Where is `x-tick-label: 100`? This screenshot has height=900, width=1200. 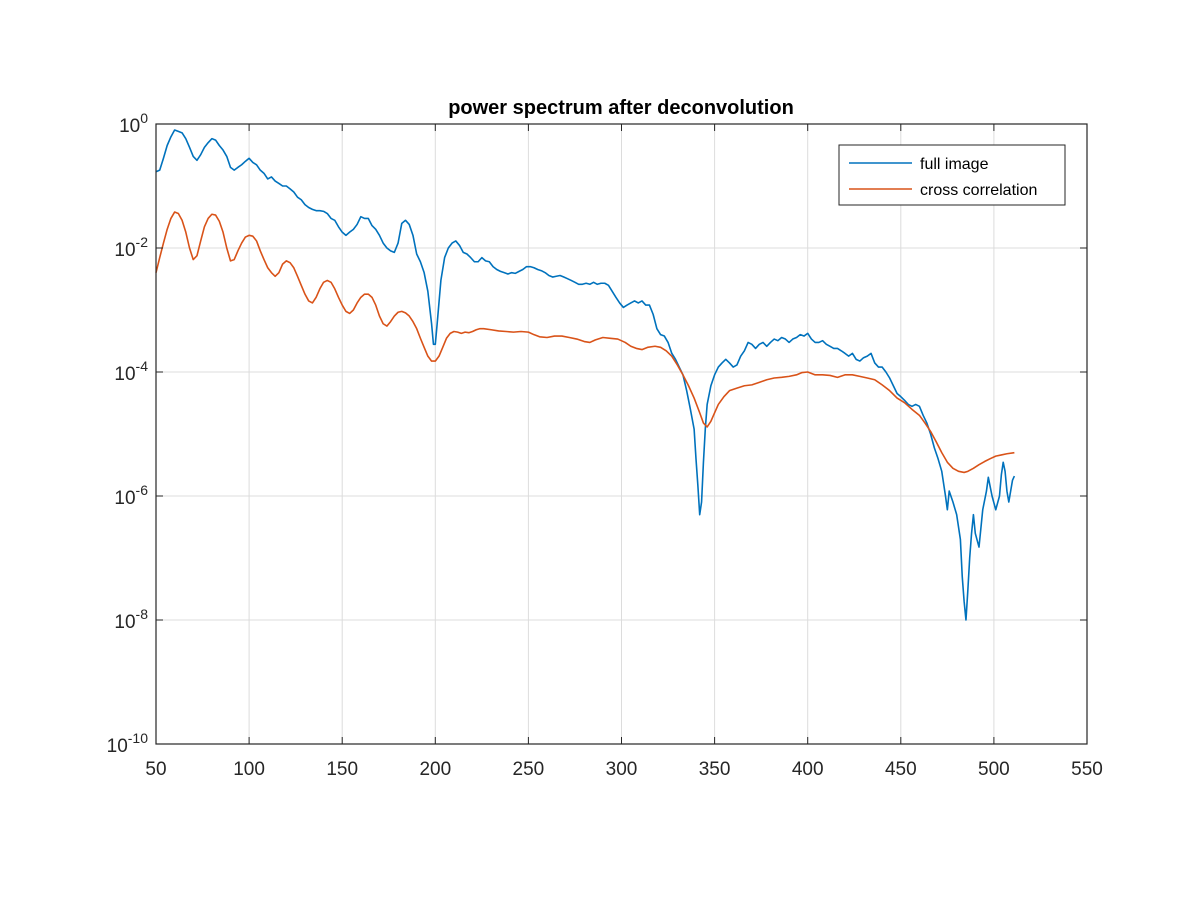 x-tick-label: 100 is located at coordinates (249, 769).